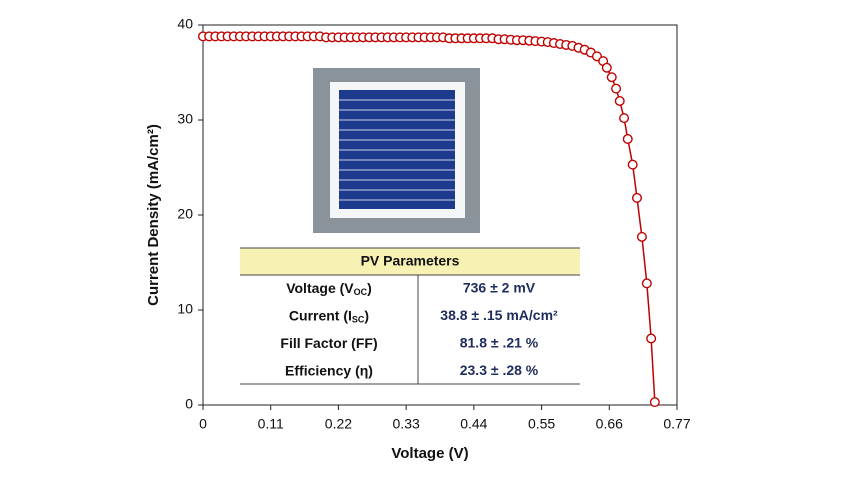  What do you see at coordinates (185, 214) in the screenshot?
I see `y-tick-label: 20` at bounding box center [185, 214].